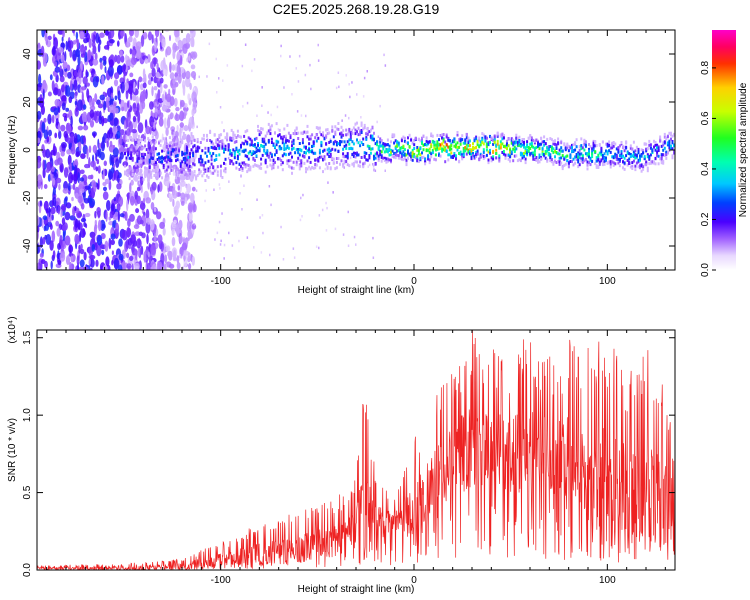 The width and height of the screenshot is (750, 600). What do you see at coordinates (12, 150) in the screenshot?
I see `spectrogram-y-label: Frequency (Hz)` at bounding box center [12, 150].